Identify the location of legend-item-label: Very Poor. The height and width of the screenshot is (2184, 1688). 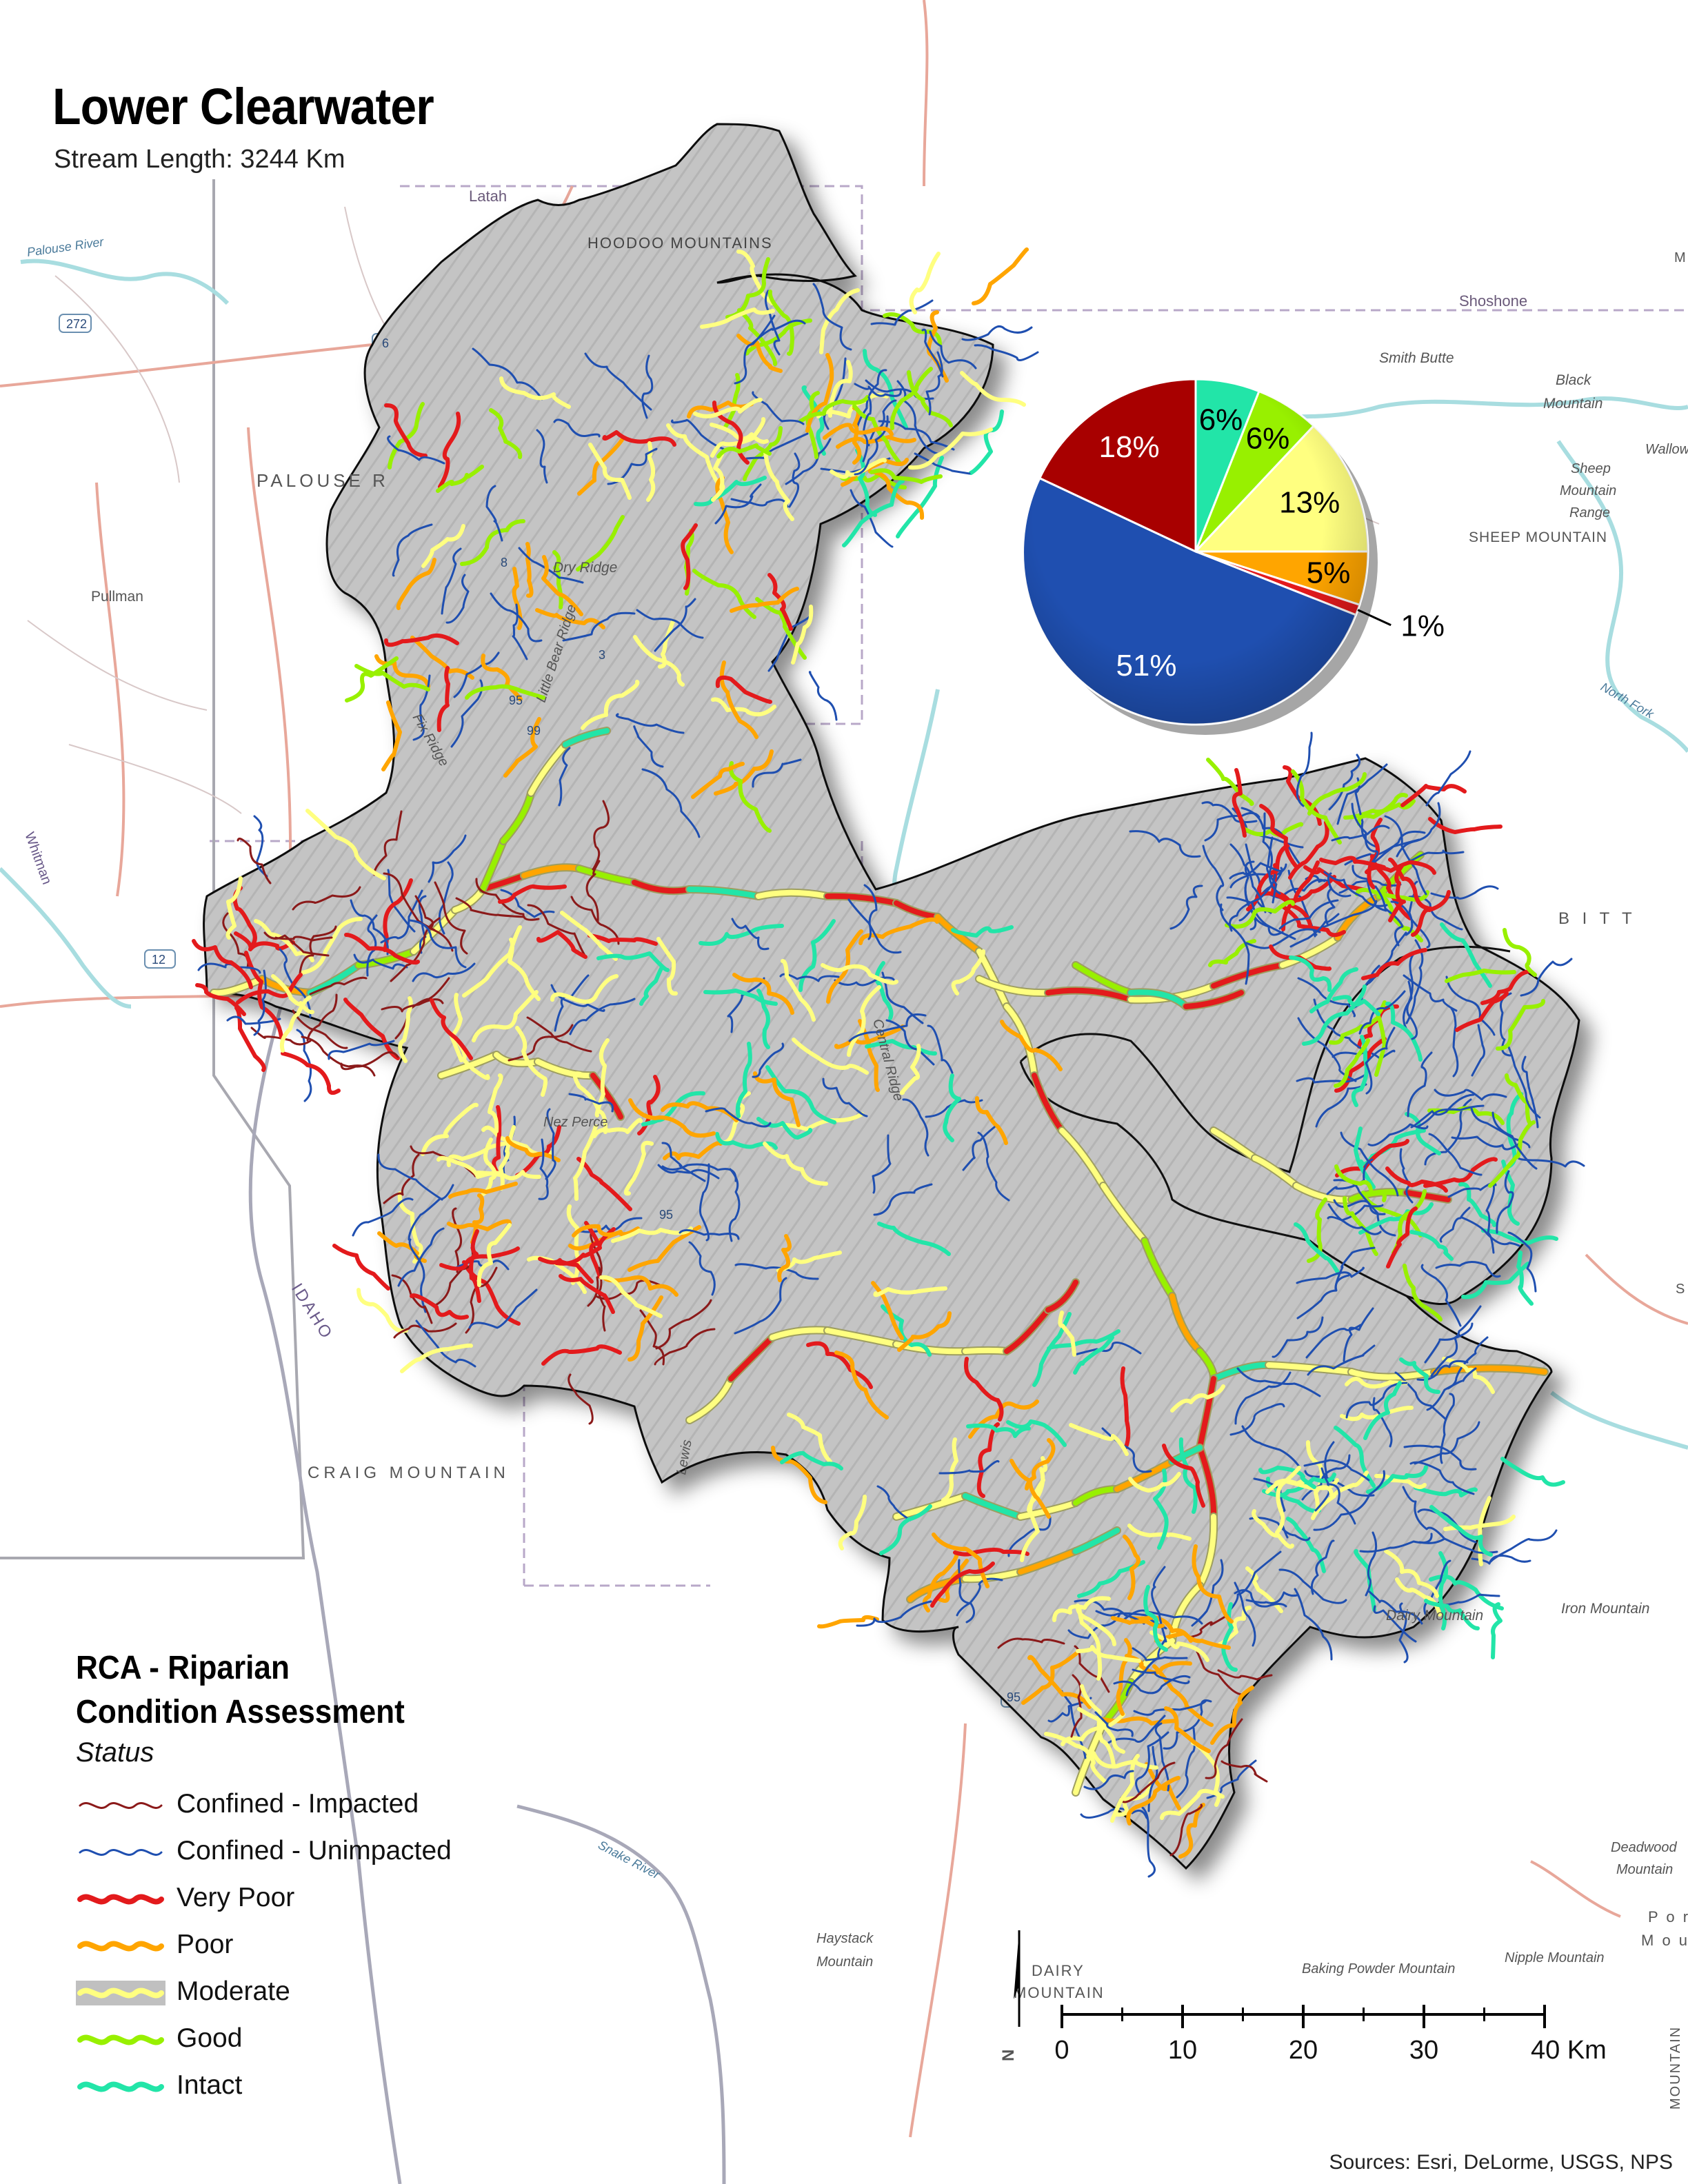
(236, 1897).